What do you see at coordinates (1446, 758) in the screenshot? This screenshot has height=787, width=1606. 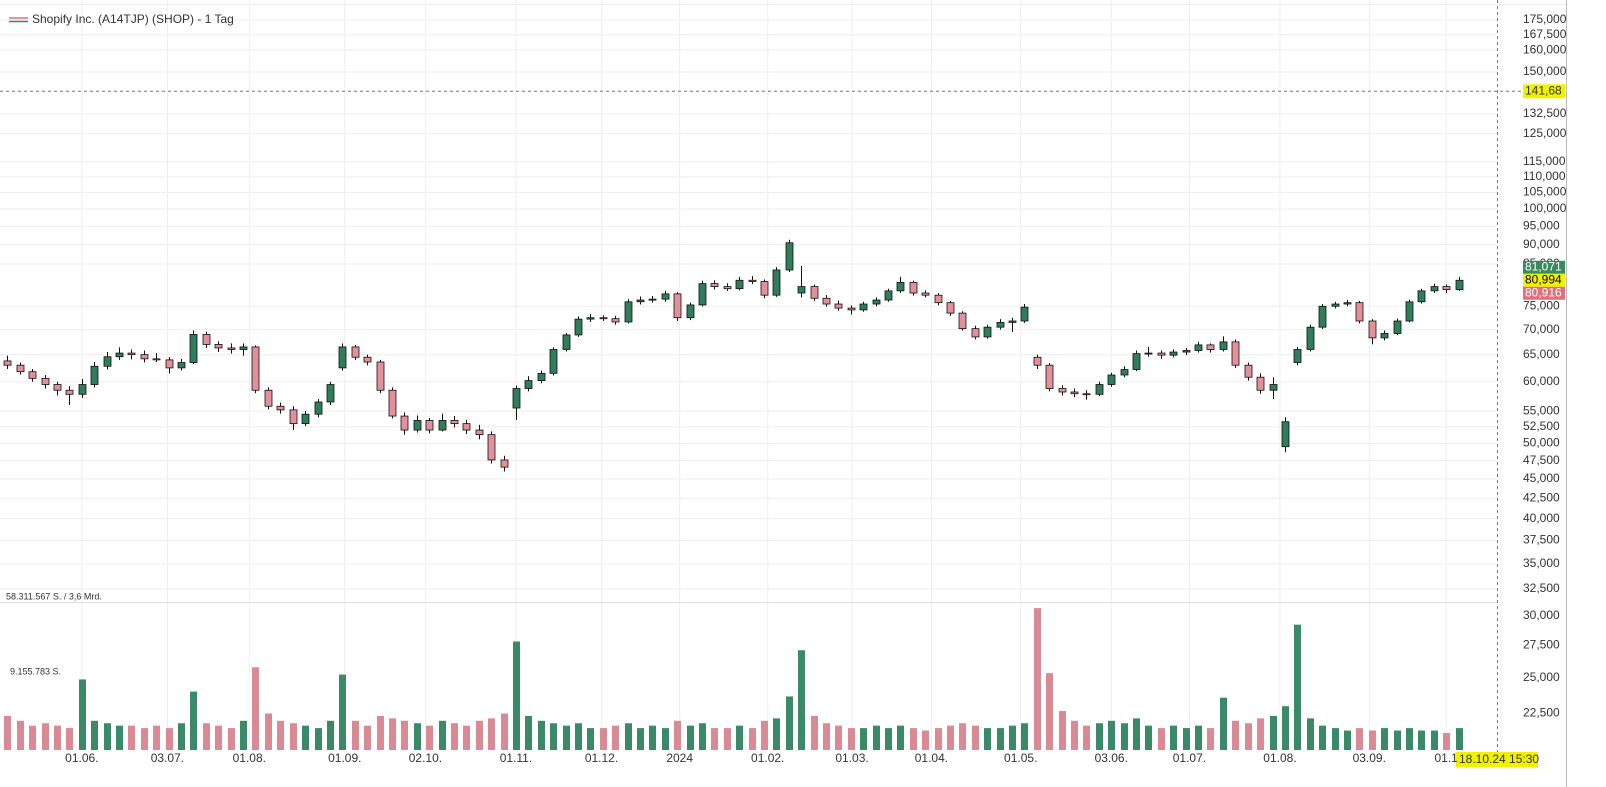 I see `x-tick-label: 01.1` at bounding box center [1446, 758].